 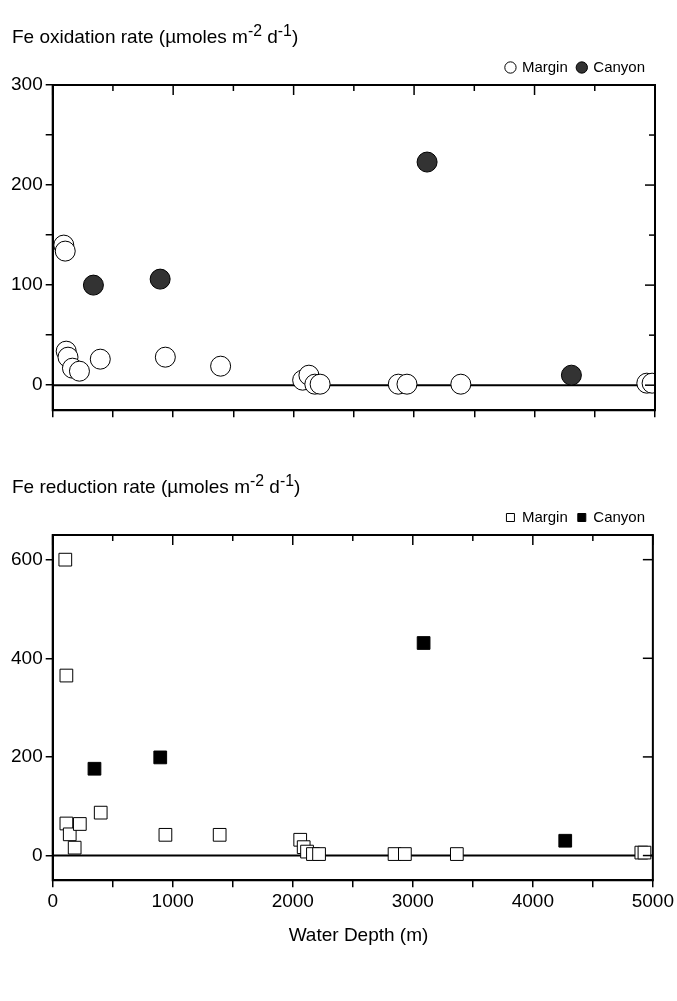 I want to click on x-tick-label: 2000, so click(x=292, y=900).